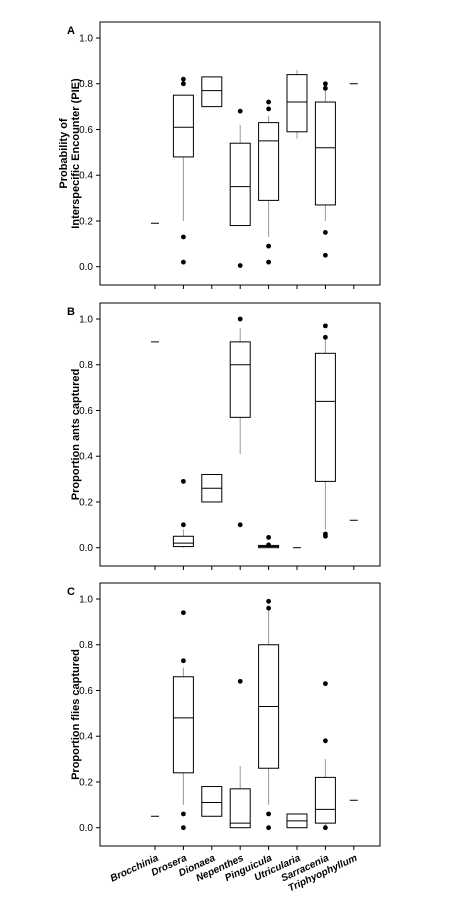 The width and height of the screenshot is (468, 907). What do you see at coordinates (64, 153) in the screenshot?
I see `y-axis-label: Probability of` at bounding box center [64, 153].